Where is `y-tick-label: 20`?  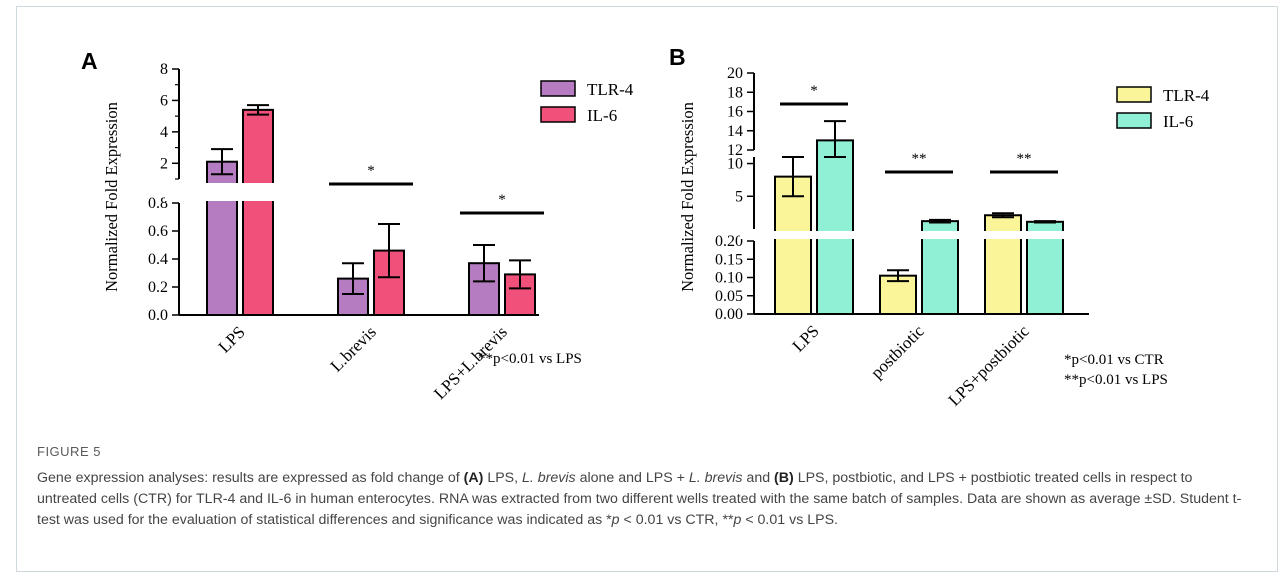 y-tick-label: 20 is located at coordinates (735, 73).